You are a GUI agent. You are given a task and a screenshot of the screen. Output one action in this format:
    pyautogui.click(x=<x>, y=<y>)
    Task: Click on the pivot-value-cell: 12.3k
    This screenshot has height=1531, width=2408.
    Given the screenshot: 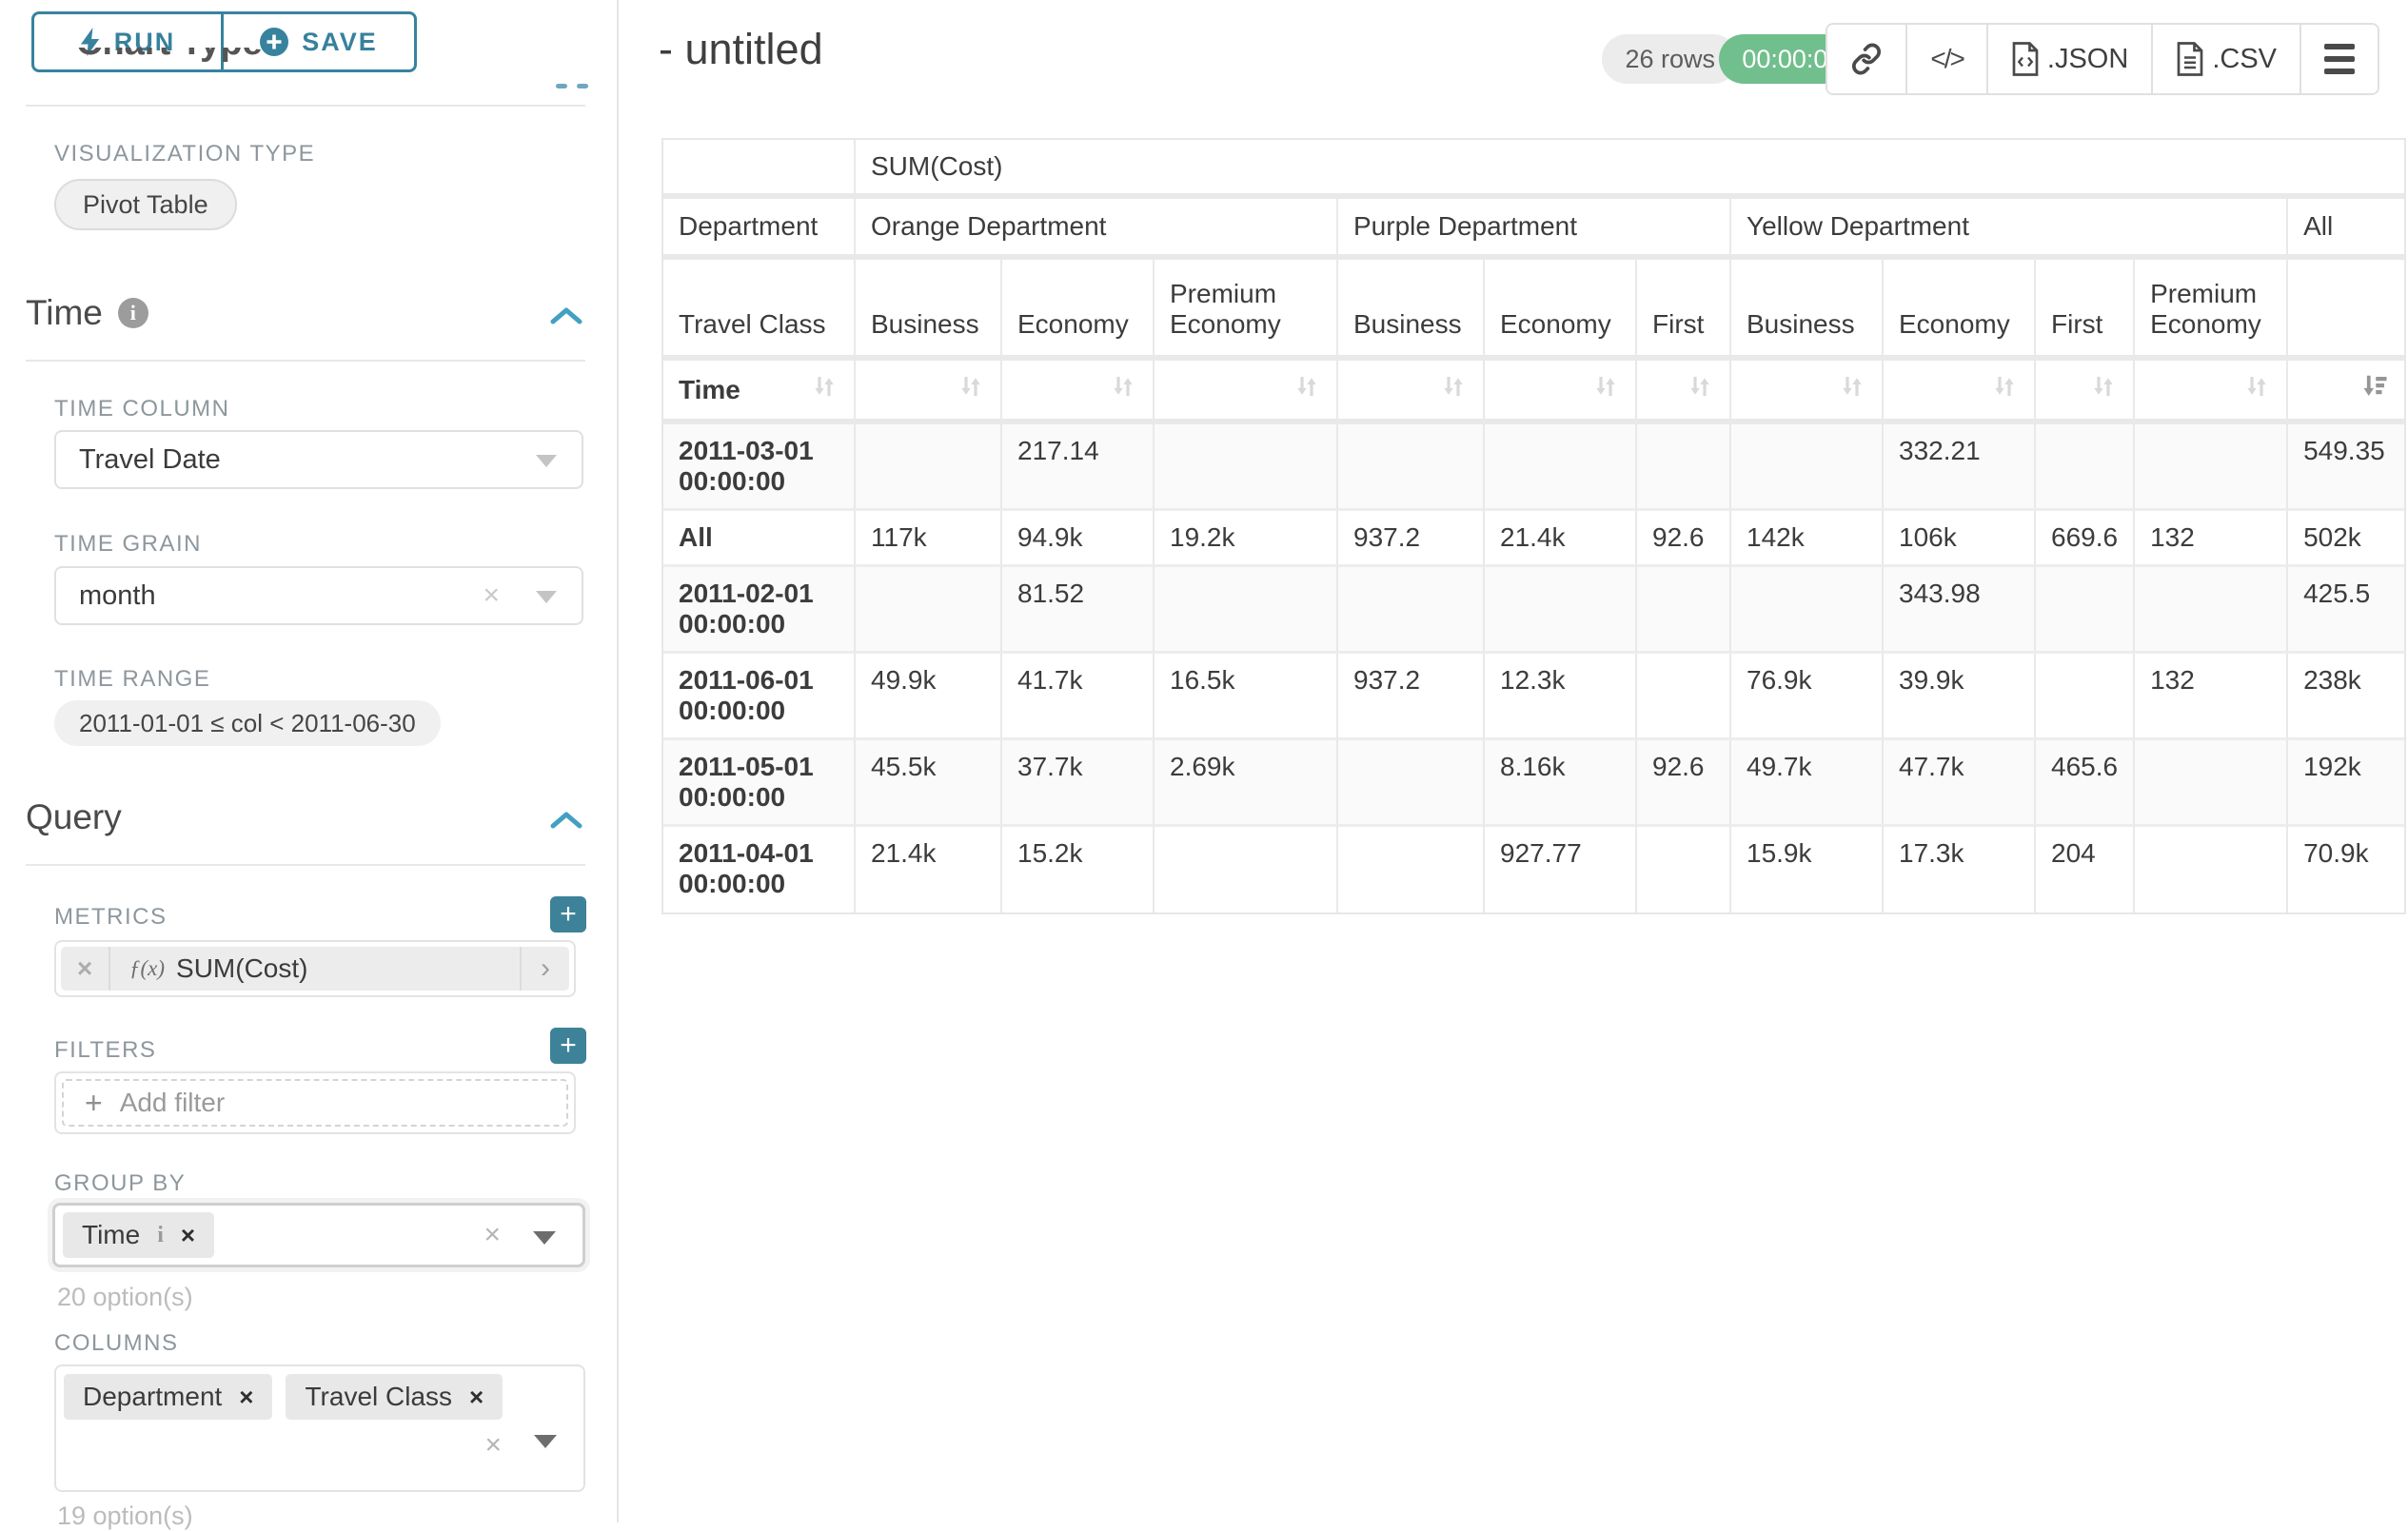 What is the action you would take?
    pyautogui.click(x=1561, y=697)
    